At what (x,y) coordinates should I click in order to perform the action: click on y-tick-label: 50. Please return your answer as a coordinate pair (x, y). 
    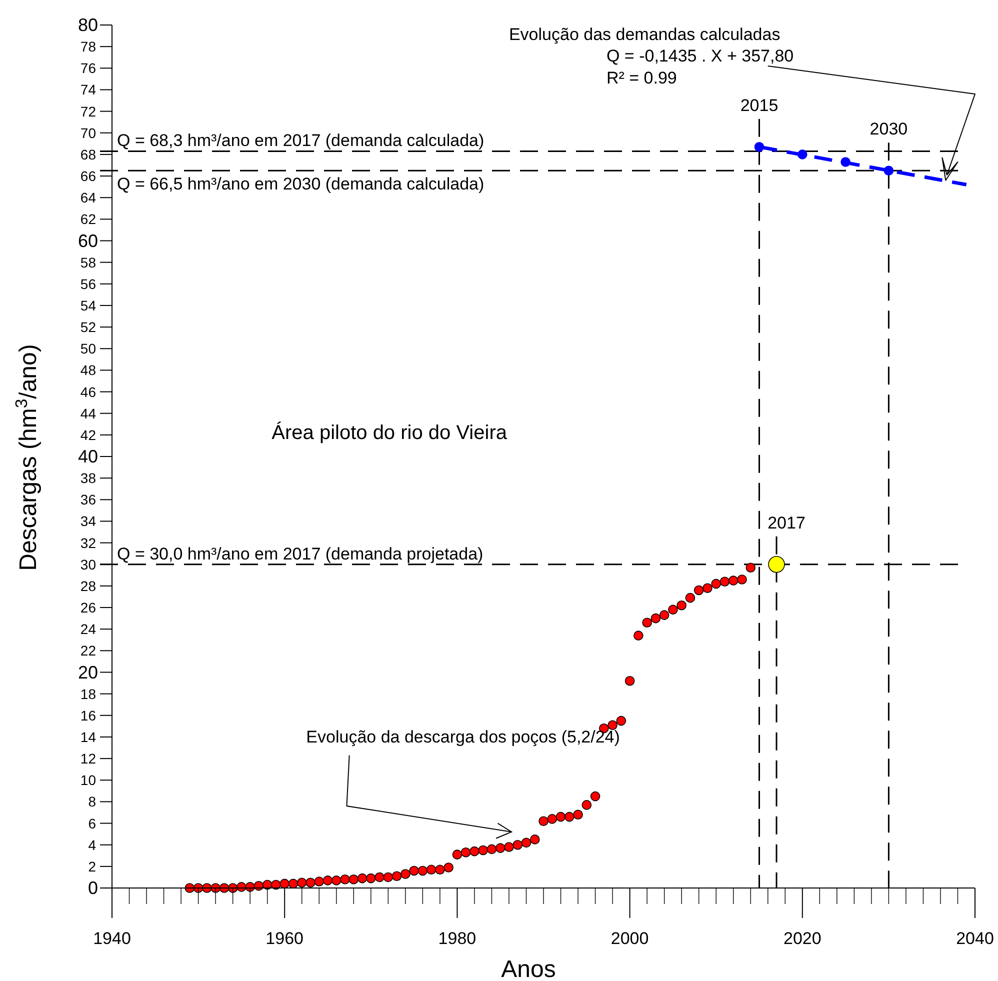
    Looking at the image, I should click on (88, 348).